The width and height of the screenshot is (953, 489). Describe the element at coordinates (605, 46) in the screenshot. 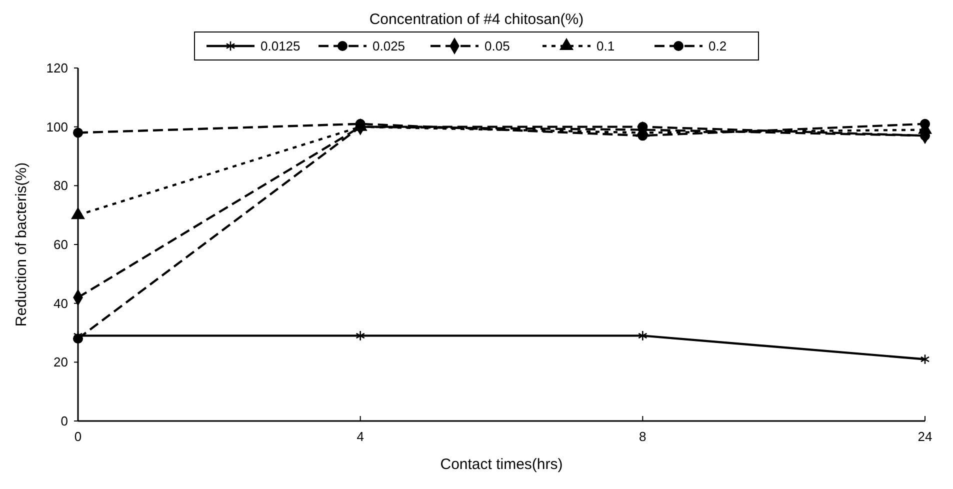

I see `legend-label: 0.1` at that location.